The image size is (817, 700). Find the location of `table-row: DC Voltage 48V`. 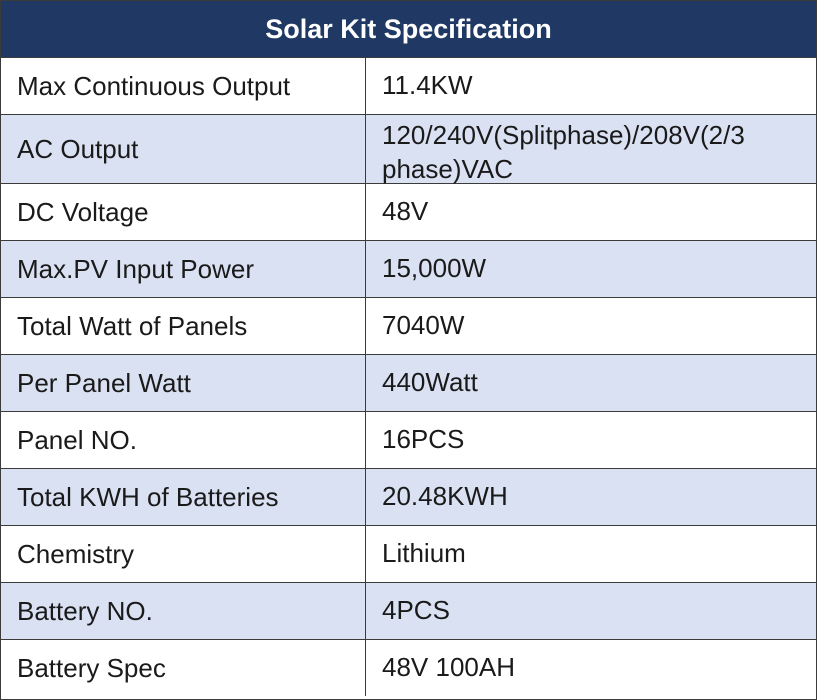

table-row: DC Voltage 48V is located at coordinates (408, 212).